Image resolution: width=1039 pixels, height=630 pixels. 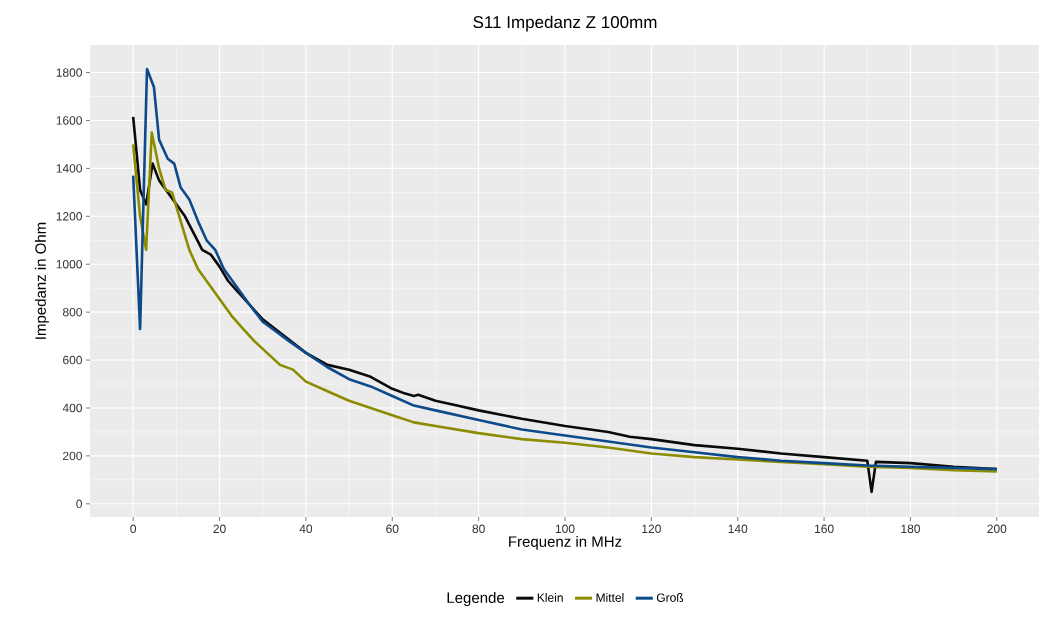 What do you see at coordinates (72, 408) in the screenshot?
I see `y-tick-label: 400` at bounding box center [72, 408].